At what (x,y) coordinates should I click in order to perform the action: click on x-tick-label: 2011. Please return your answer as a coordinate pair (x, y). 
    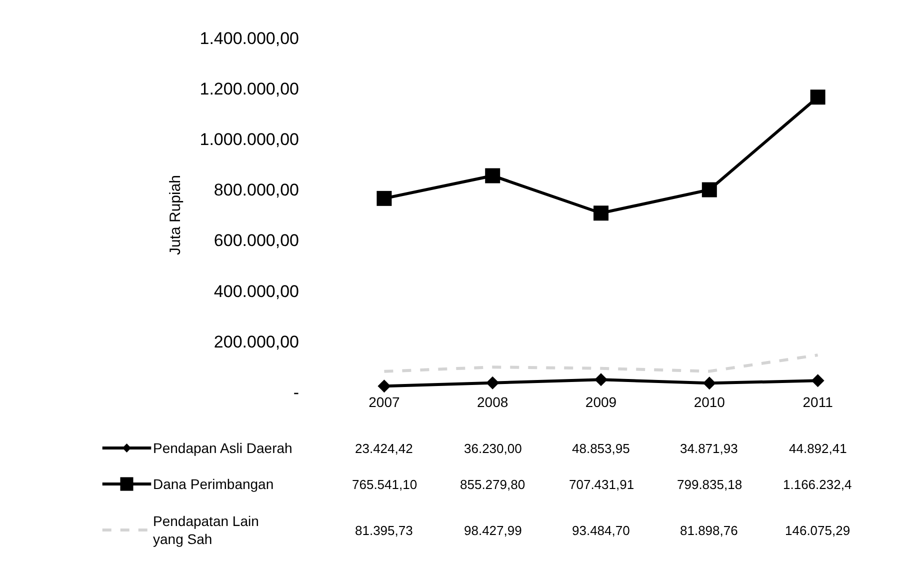
    Looking at the image, I should click on (818, 402).